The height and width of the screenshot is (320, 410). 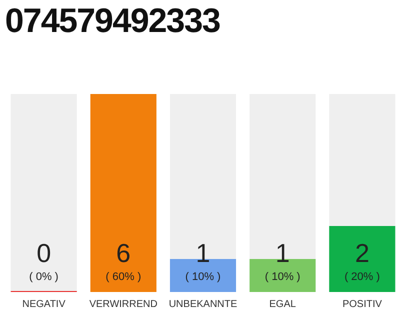 What do you see at coordinates (123, 304) in the screenshot?
I see `x-tick-label: VERWIRREND` at bounding box center [123, 304].